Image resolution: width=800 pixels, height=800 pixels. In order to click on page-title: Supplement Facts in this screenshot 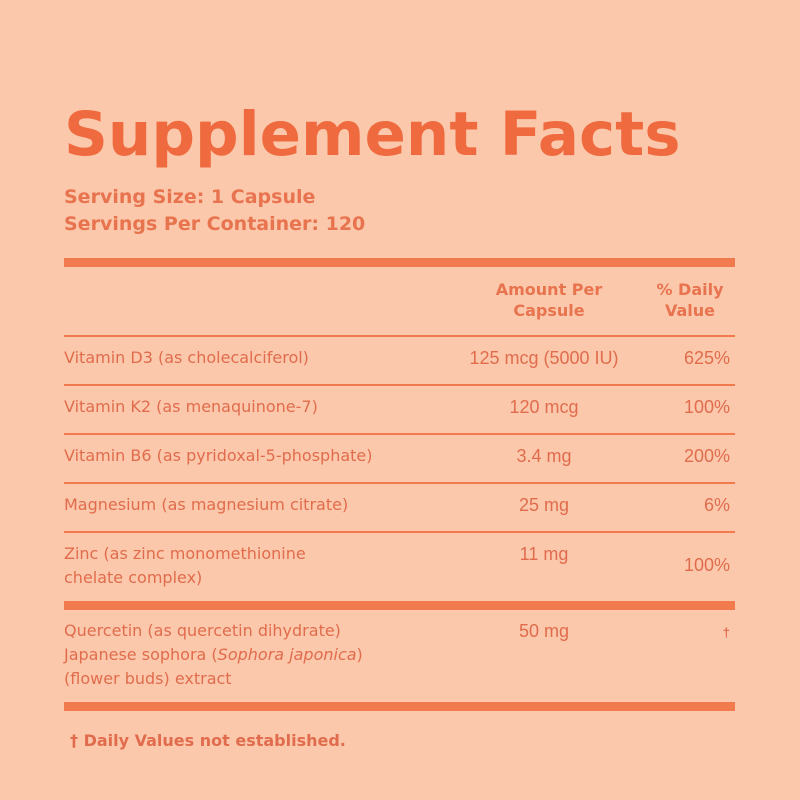, I will do `click(372, 134)`.